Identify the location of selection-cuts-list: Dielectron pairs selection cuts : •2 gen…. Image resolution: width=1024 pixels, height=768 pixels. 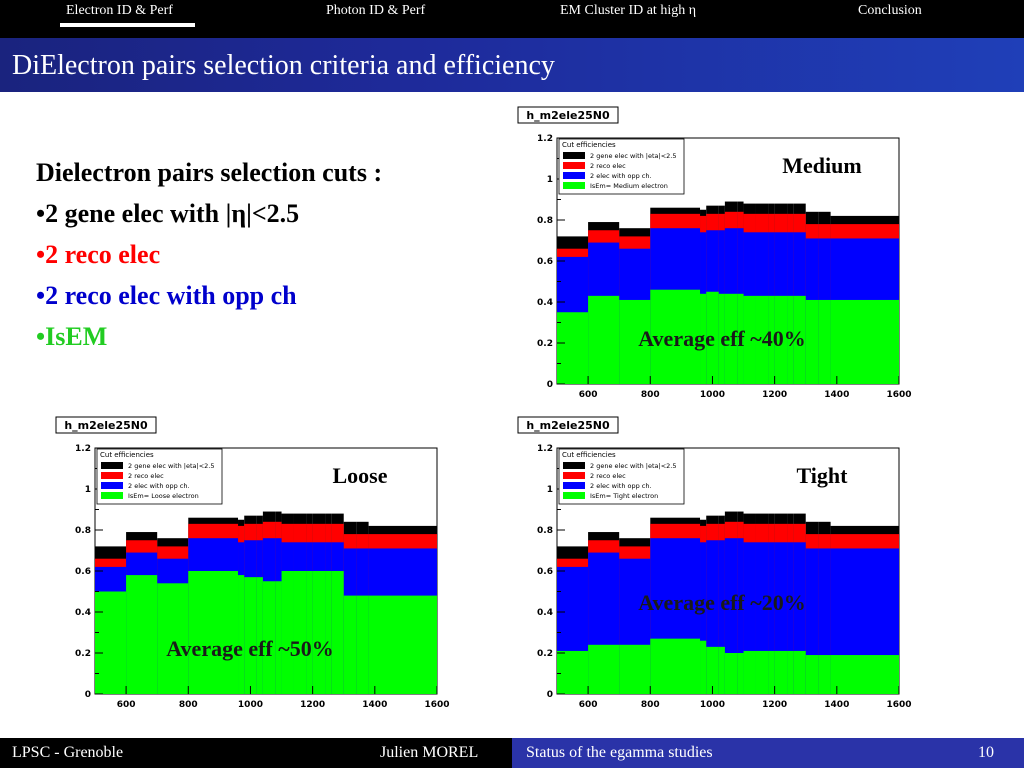
(209, 254).